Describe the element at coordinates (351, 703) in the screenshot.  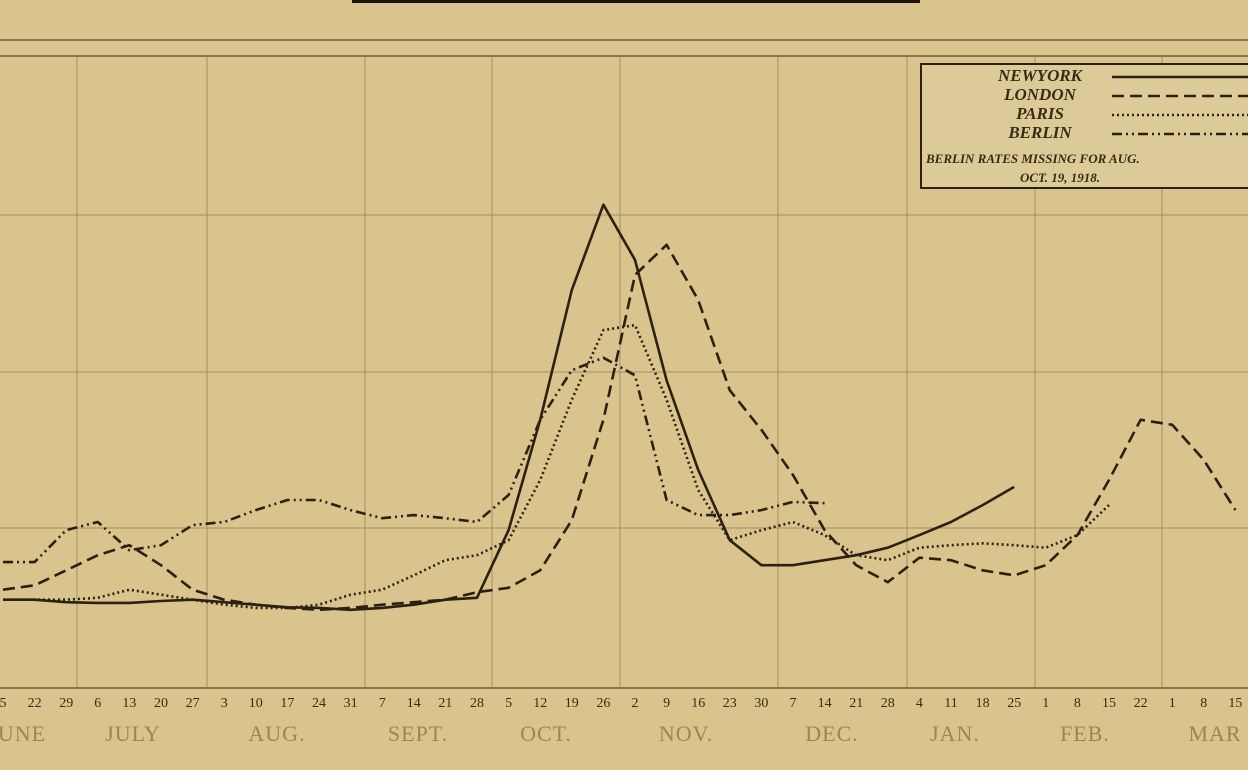
I see `x-tick-label: 31` at that location.